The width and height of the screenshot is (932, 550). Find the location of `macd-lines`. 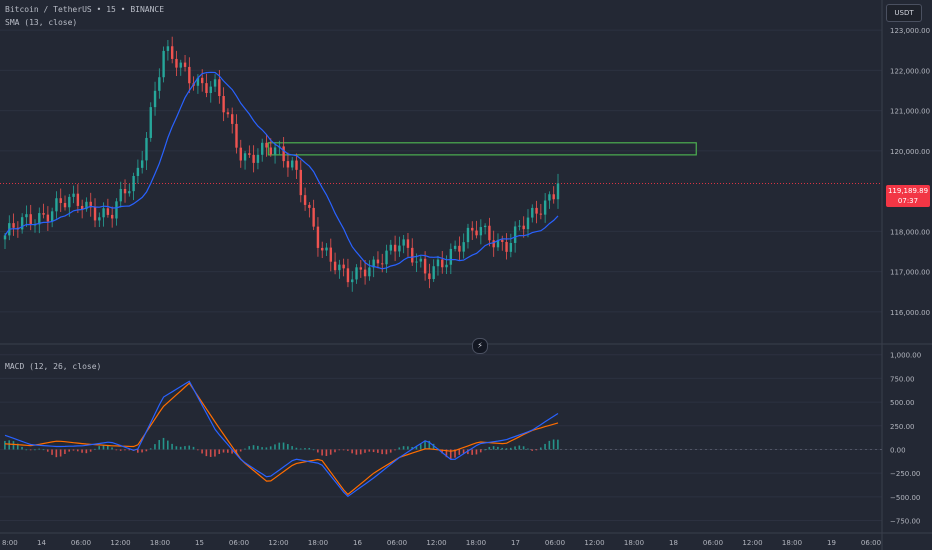

macd-lines is located at coordinates (281, 439).